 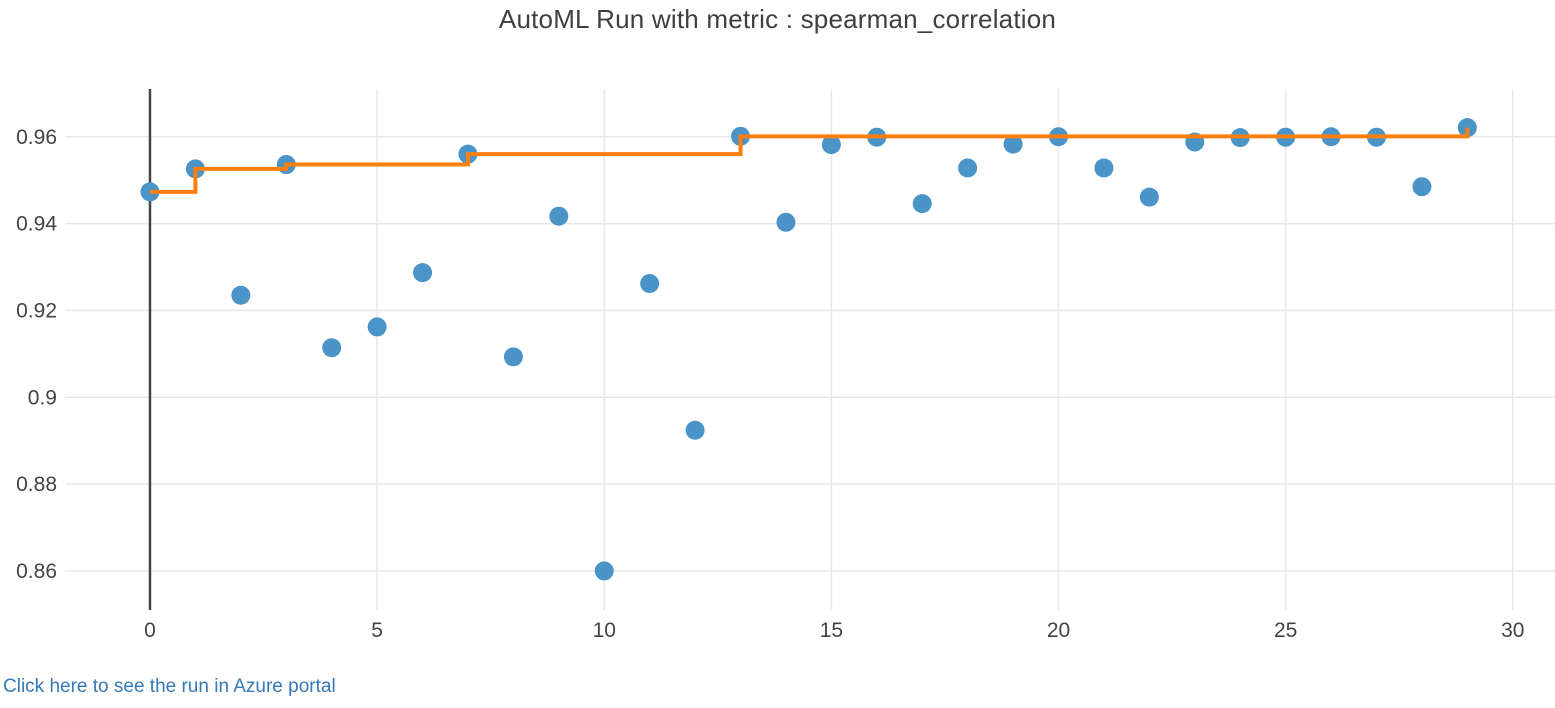 I want to click on x-tick-label: 20, so click(x=1058, y=630).